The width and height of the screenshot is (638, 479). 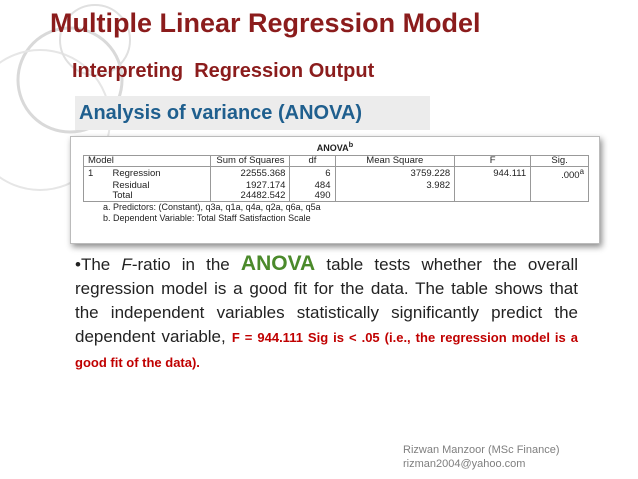 What do you see at coordinates (147, 161) in the screenshot?
I see `header: Model` at bounding box center [147, 161].